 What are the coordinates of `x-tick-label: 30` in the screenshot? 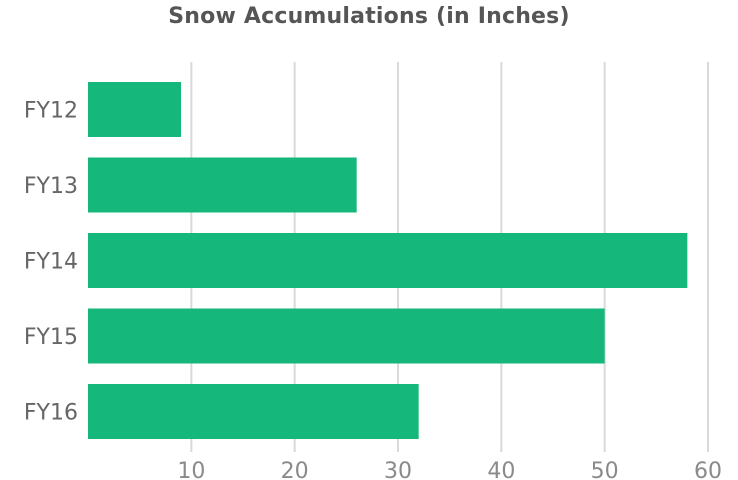 It's located at (398, 469).